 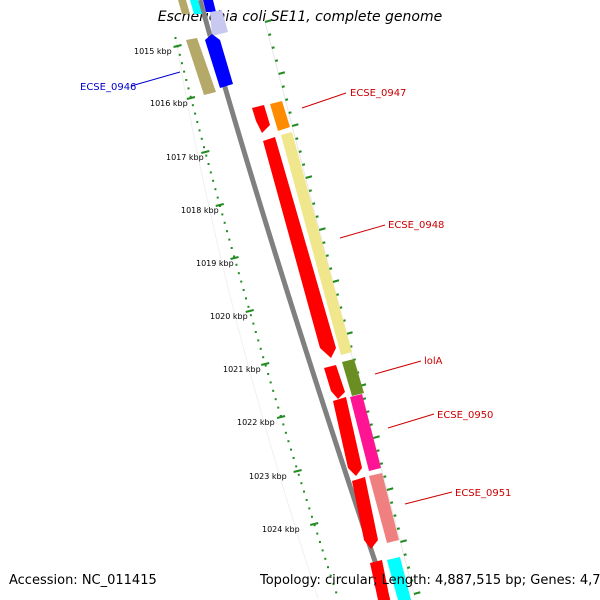 I want to click on cds-top-cyan, so click(x=196, y=7).